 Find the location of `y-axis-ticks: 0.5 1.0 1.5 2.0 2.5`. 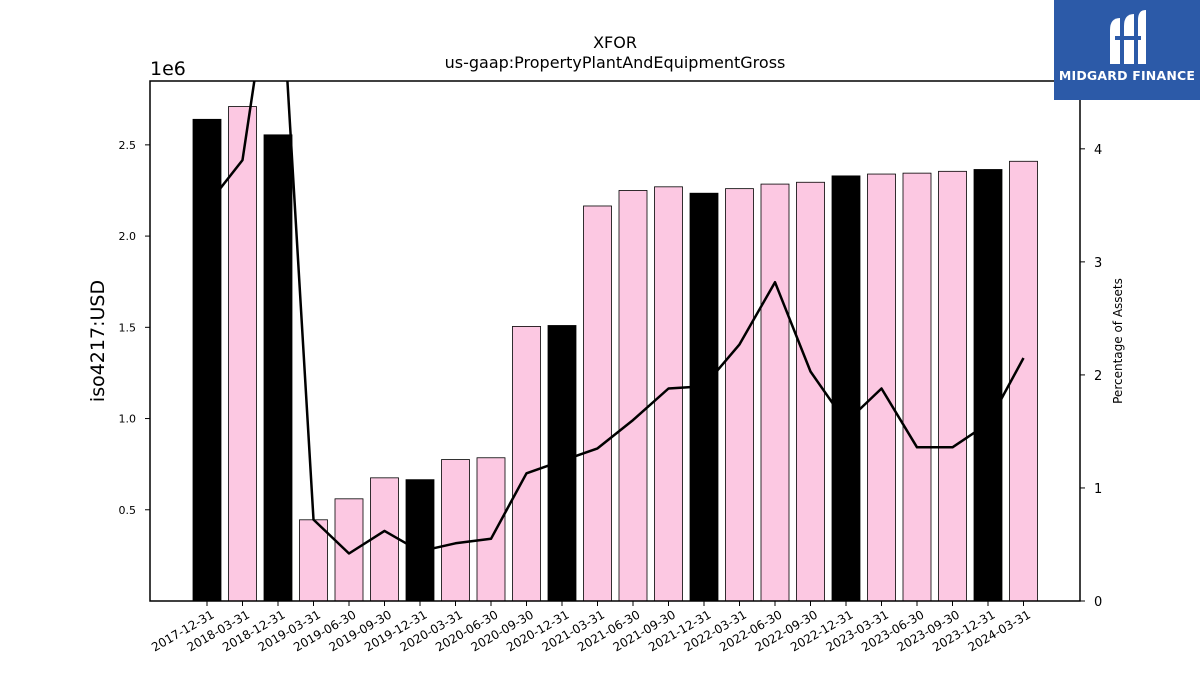

y-axis-ticks: 0.5 1.0 1.5 2.0 2.5 is located at coordinates (134, 328).